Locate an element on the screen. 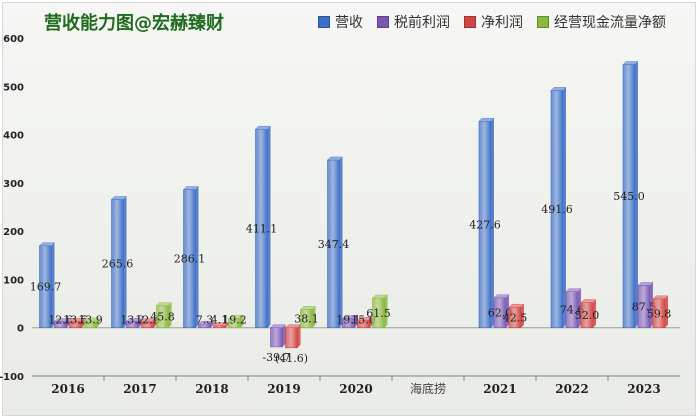 The width and height of the screenshot is (700, 420). chart-title: 营收能力图@宏赫臻财 is located at coordinates (134, 23).